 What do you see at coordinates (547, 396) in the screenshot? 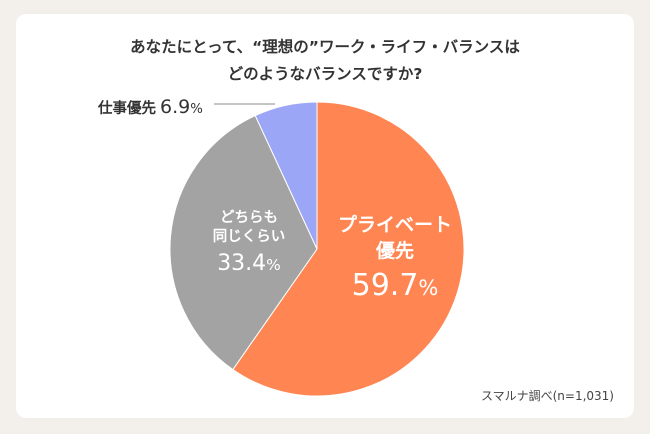
I see `source-note: スマルナ調べ(n=1,031)` at bounding box center [547, 396].